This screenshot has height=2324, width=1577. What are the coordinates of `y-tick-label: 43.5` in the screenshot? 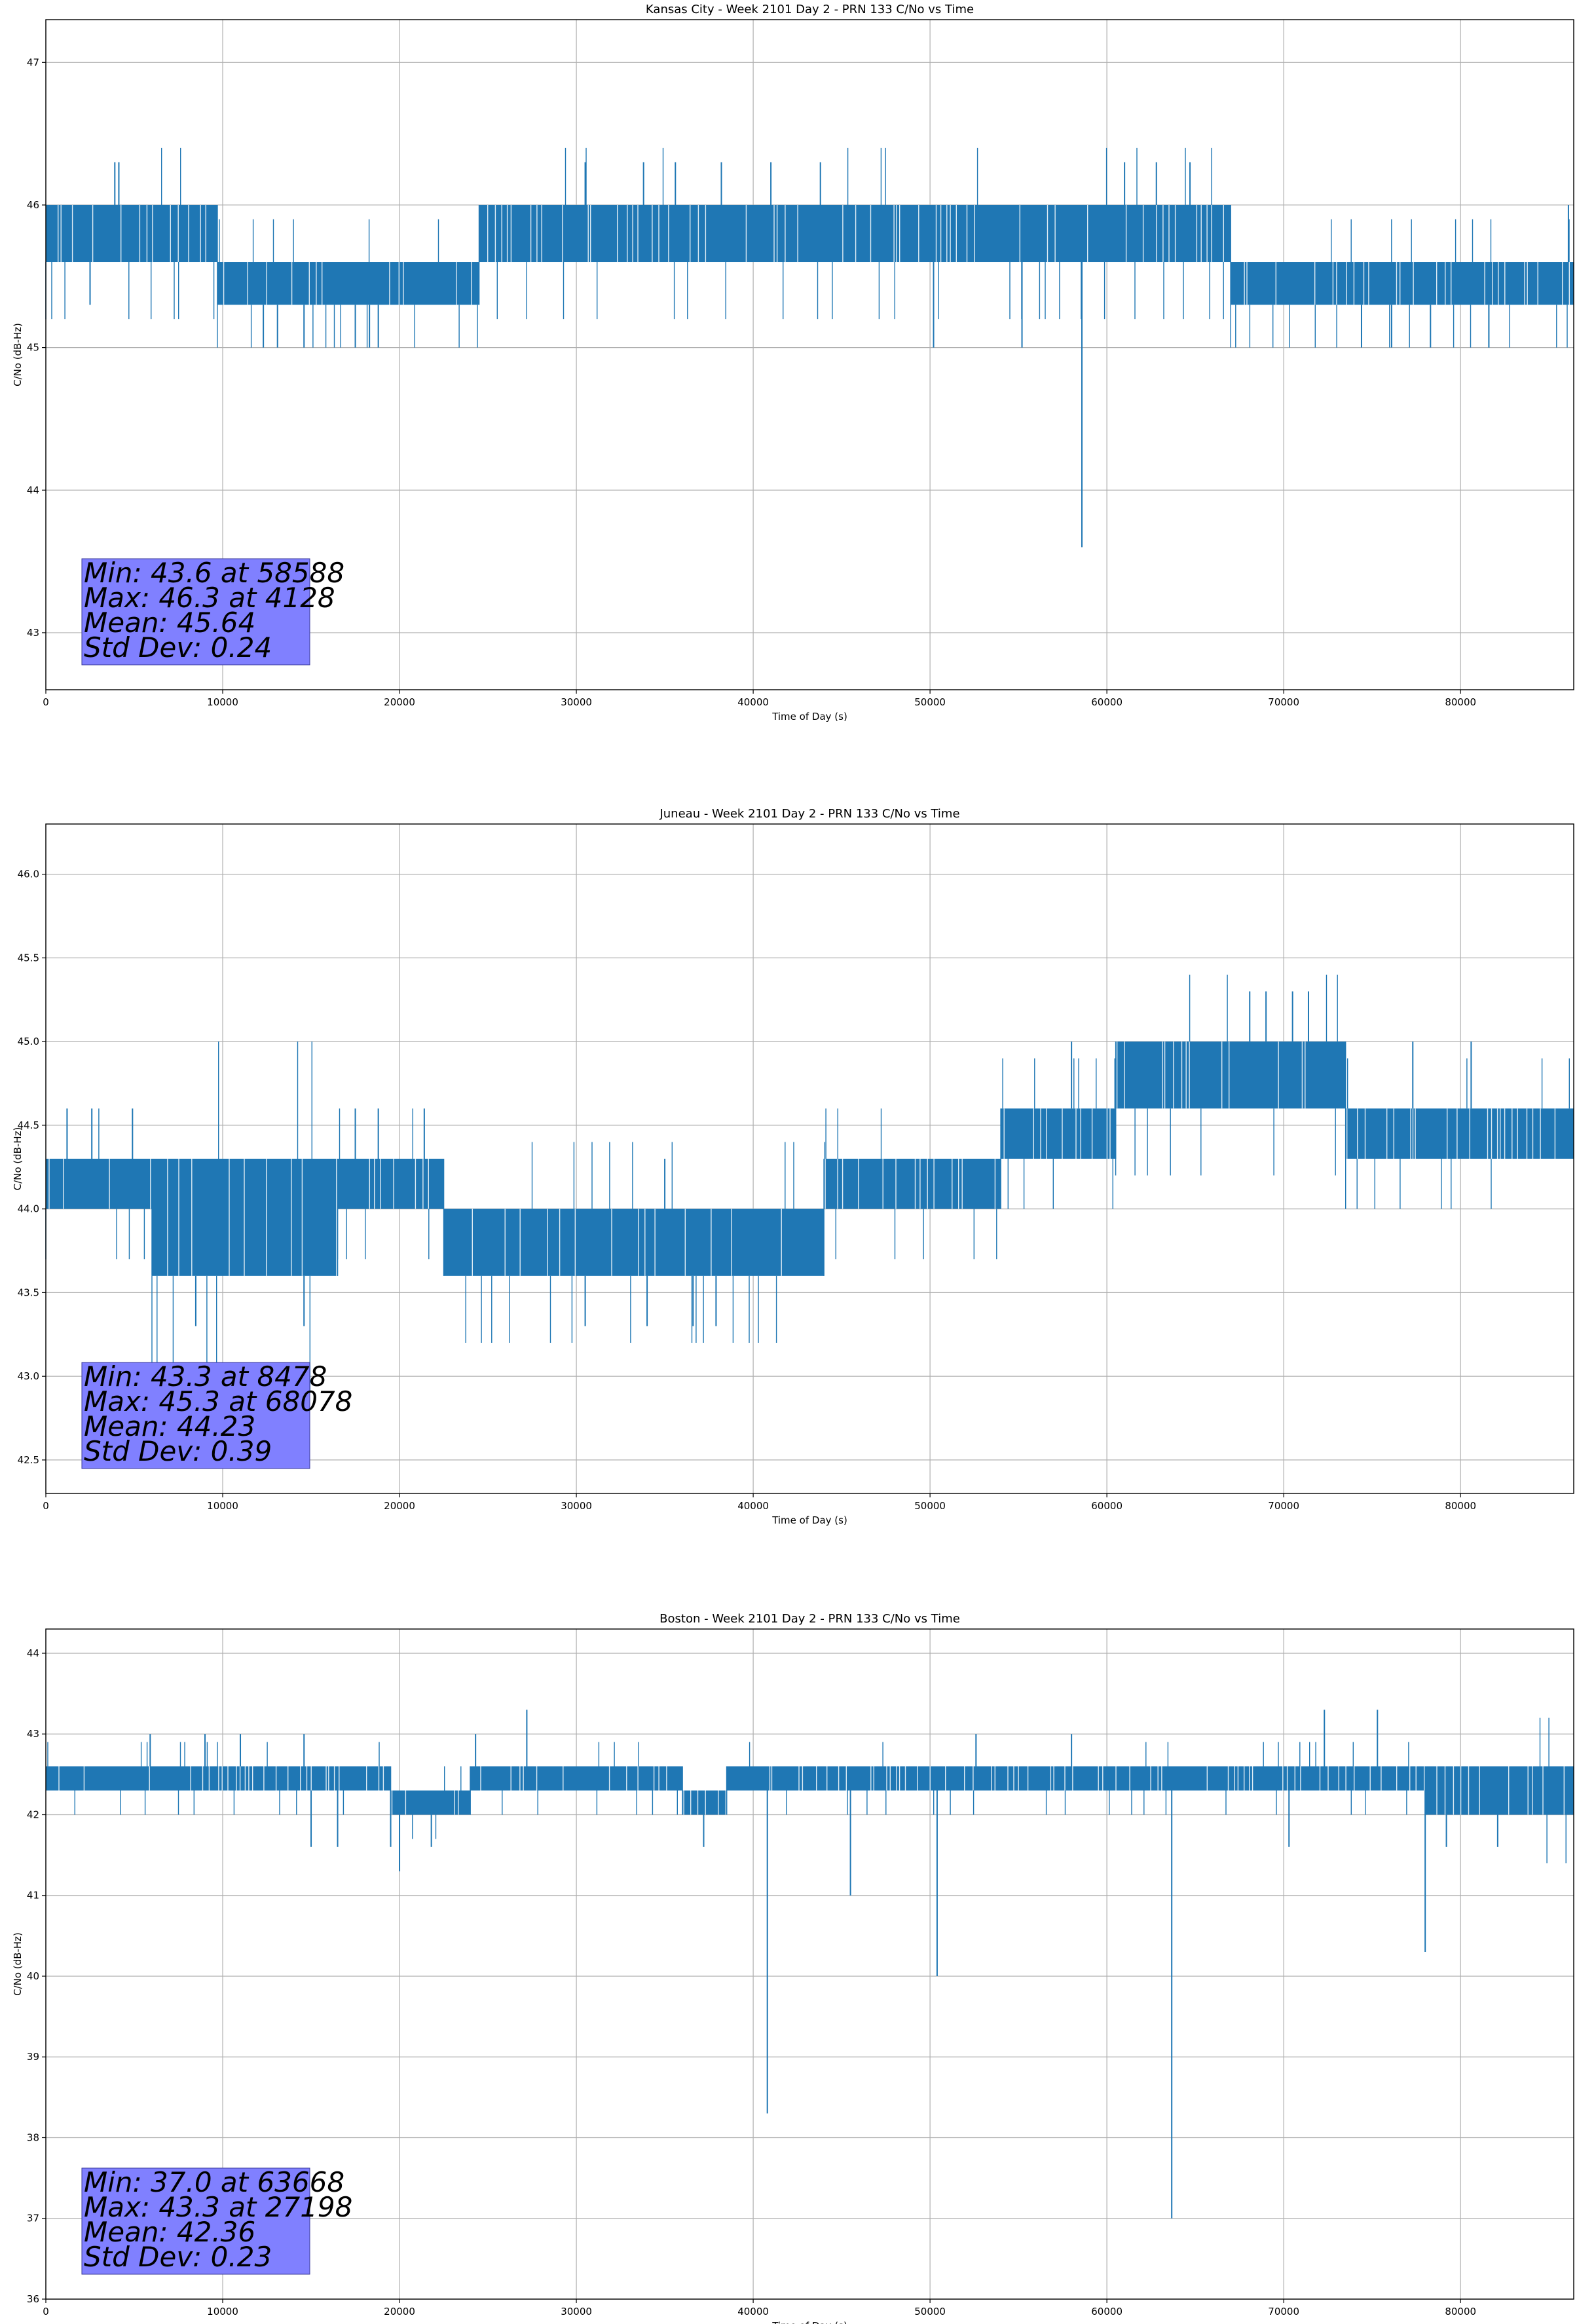 It's located at (28, 1292).